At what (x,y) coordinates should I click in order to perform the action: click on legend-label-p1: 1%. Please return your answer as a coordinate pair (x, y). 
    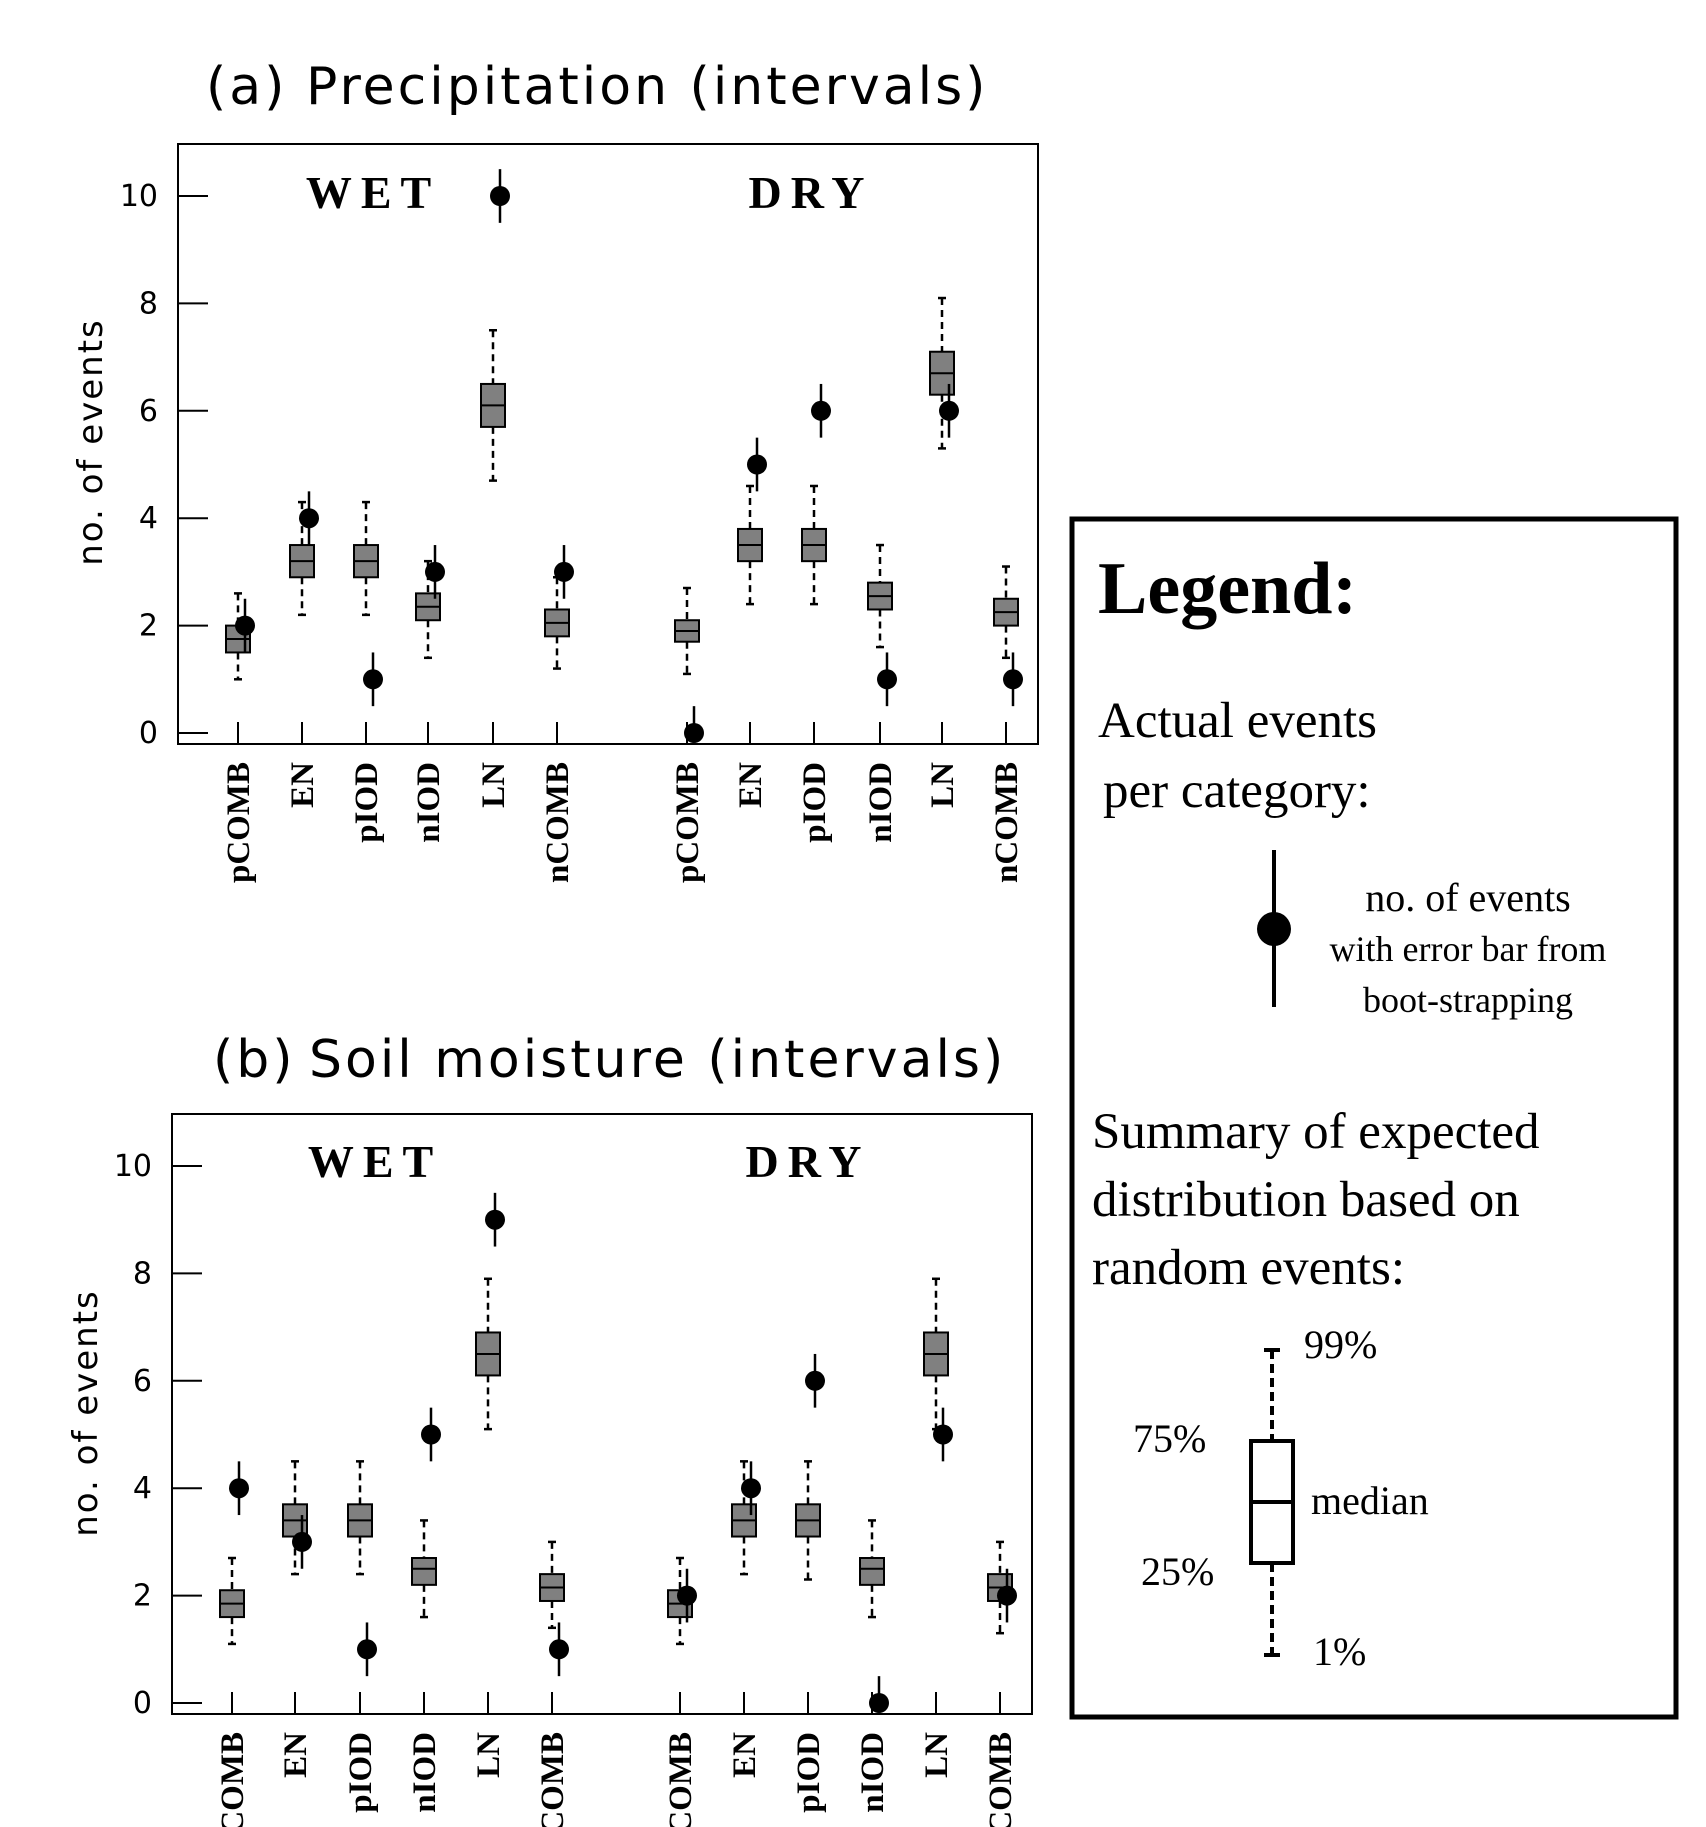
    Looking at the image, I should click on (1339, 1651).